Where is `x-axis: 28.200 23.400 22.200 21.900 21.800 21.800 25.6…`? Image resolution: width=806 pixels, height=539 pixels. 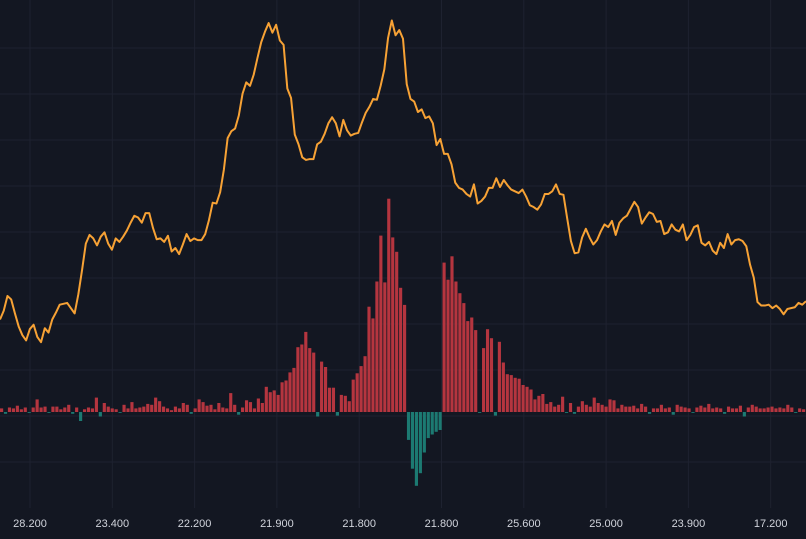
x-axis: 28.200 23.400 22.200 21.900 21.800 21.800 25.6… is located at coordinates (400, 524).